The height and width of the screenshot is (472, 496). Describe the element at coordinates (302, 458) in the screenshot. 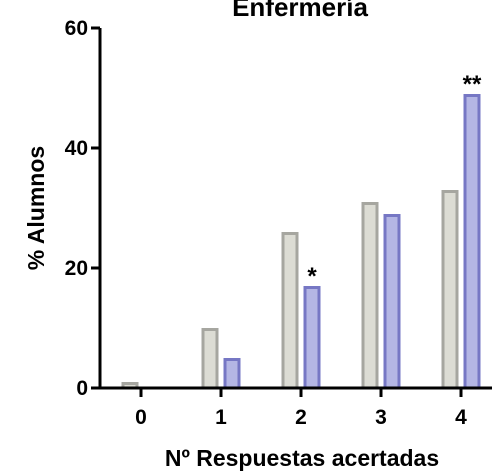

I see `x-axis-label: Nº Respuestas acertadas` at that location.